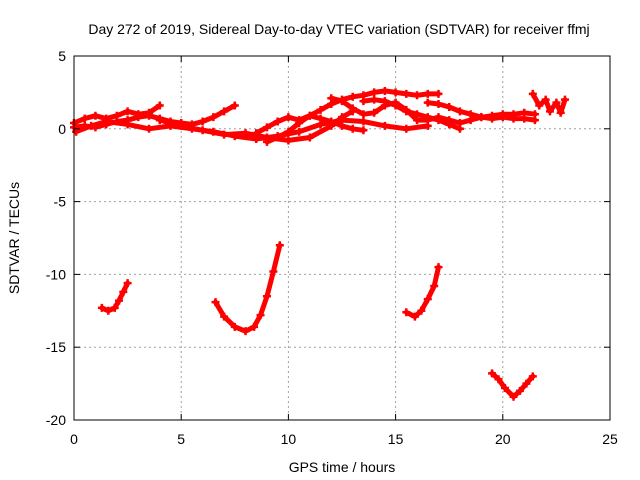  What do you see at coordinates (342, 467) in the screenshot?
I see `x-axis-label: GPS time / hours` at bounding box center [342, 467].